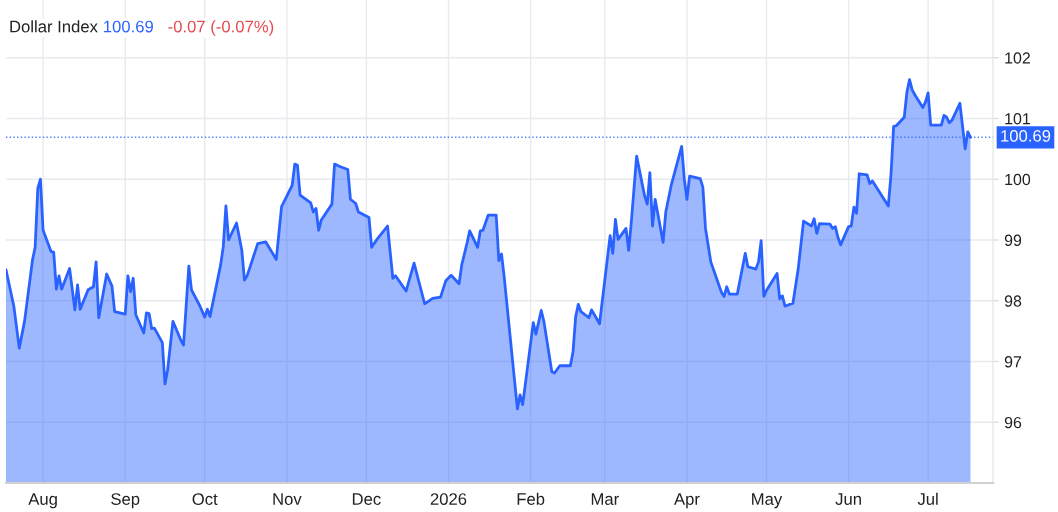 Image resolution: width=1058 pixels, height=512 pixels. What do you see at coordinates (531, 498) in the screenshot?
I see `x-tick-label: Feb` at bounding box center [531, 498].